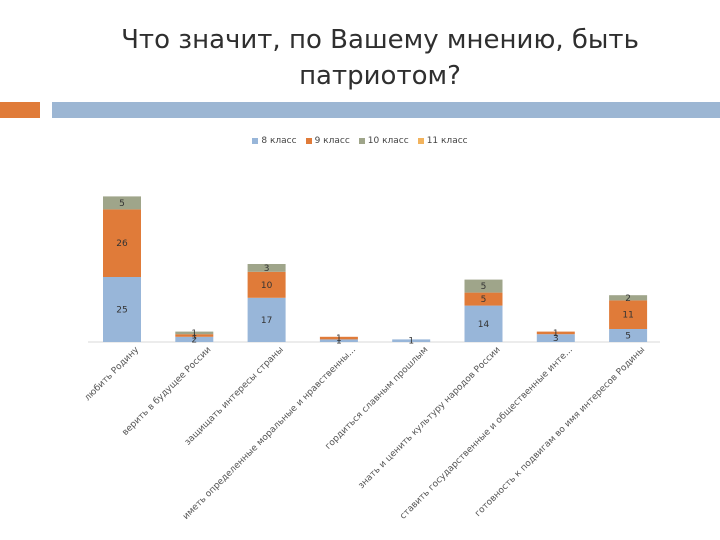  What do you see at coordinates (447, 141) in the screenshot?
I see `legend-label-11: 11 класс` at bounding box center [447, 141].